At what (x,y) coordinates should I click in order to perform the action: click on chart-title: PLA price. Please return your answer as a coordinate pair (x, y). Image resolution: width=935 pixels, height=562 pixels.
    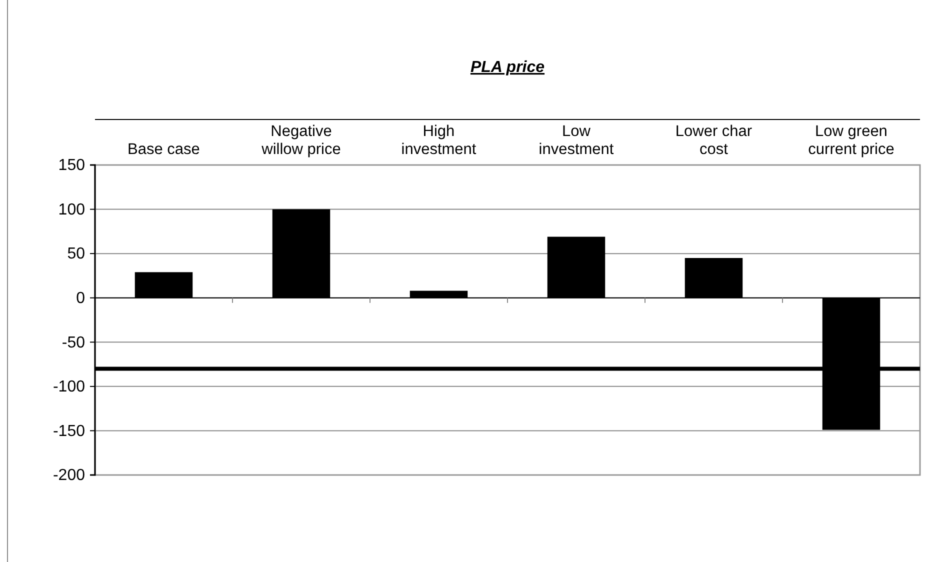
    Looking at the image, I should click on (507, 67).